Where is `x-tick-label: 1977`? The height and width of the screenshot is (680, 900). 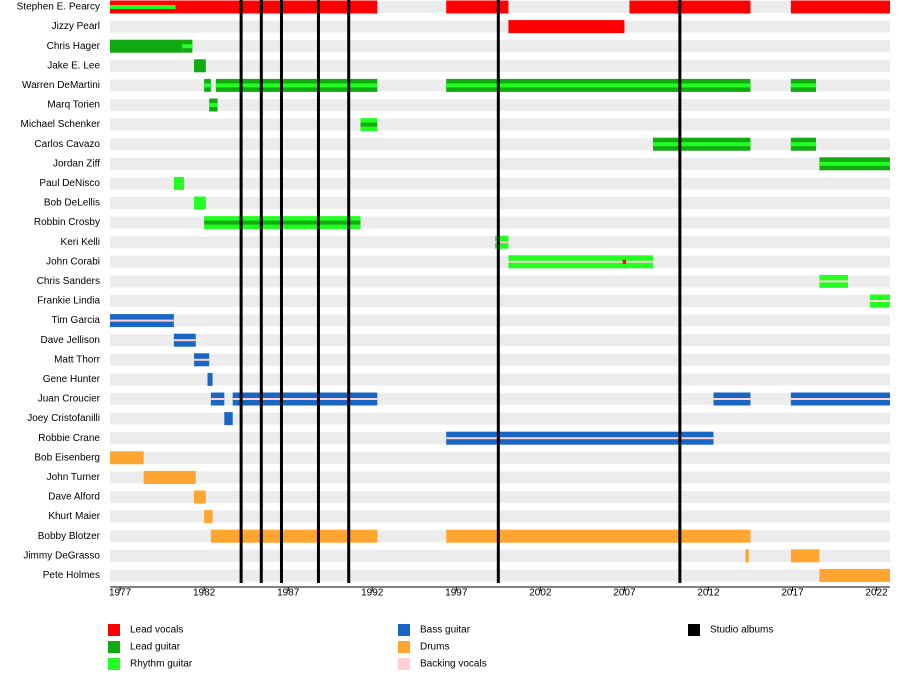
x-tick-label: 1977 is located at coordinates (120, 593).